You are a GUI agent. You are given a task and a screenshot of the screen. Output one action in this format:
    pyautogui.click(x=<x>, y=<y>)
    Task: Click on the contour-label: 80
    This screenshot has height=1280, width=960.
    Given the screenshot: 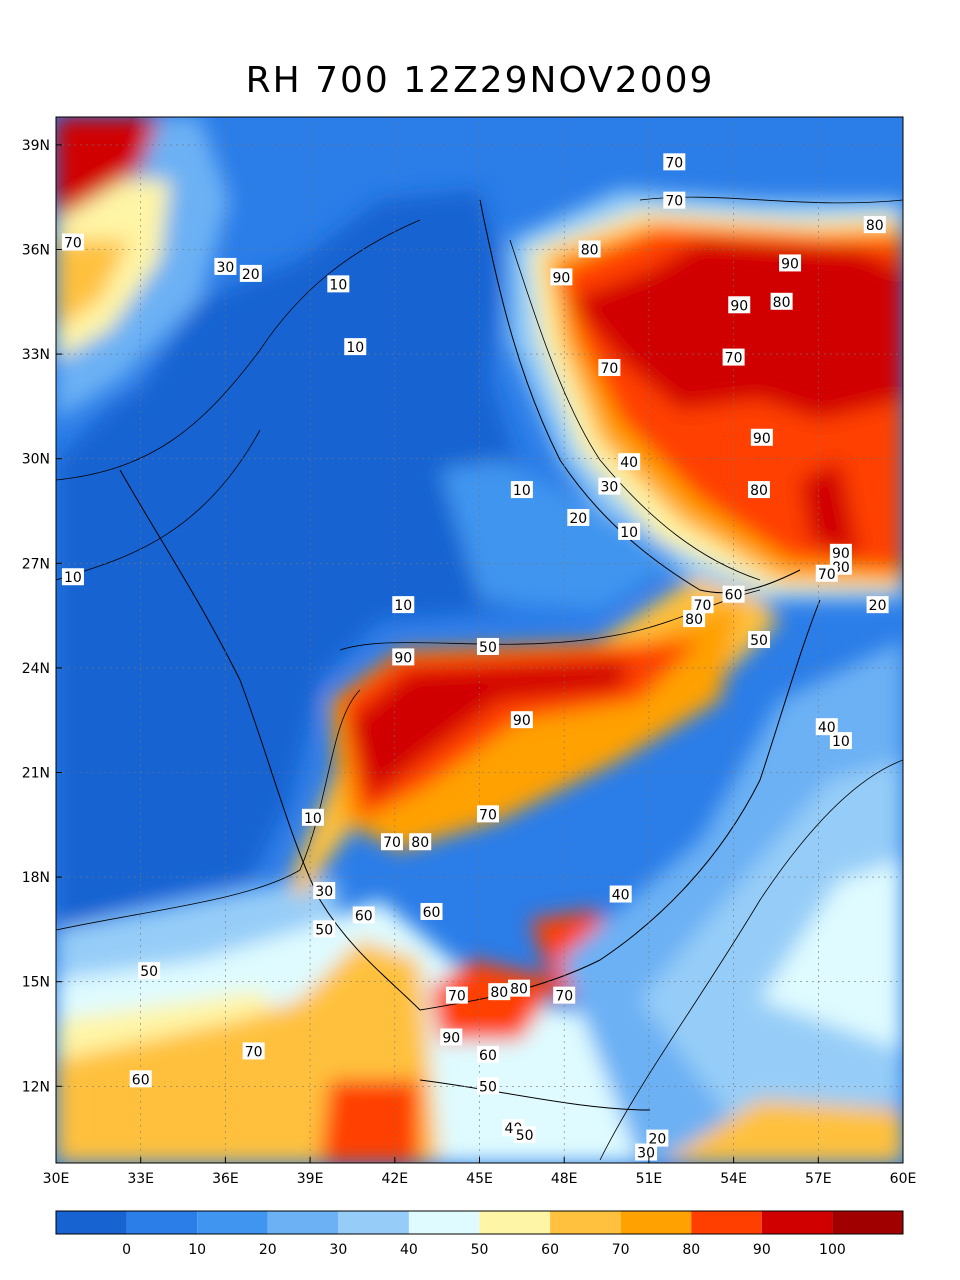 What is the action you would take?
    pyautogui.click(x=499, y=992)
    